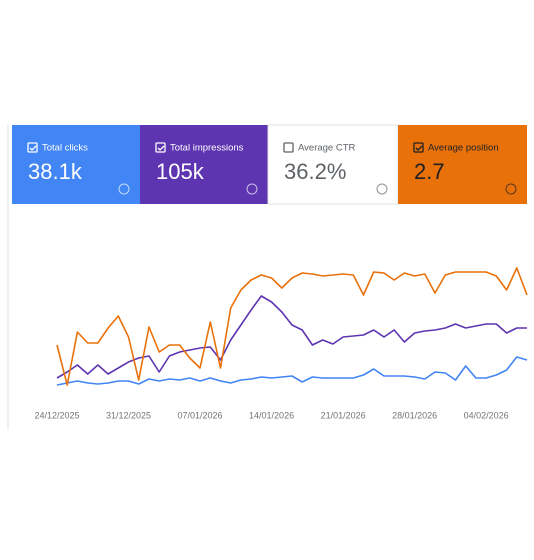 The image size is (534, 560). Describe the element at coordinates (486, 415) in the screenshot. I see `x-tick-label: 04/02/2026` at that location.